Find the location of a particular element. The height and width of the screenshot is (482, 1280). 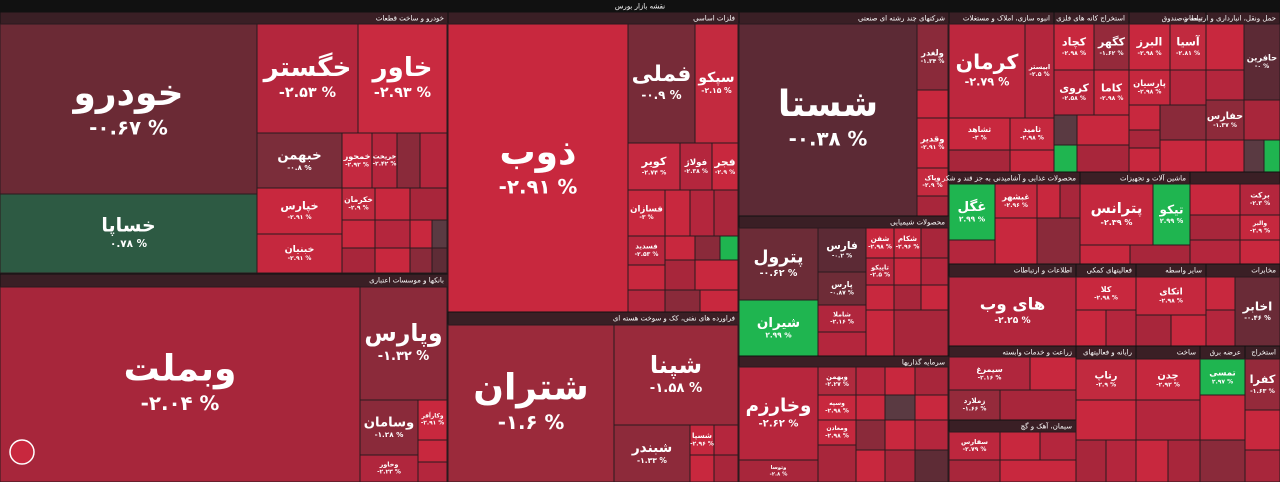

tile-change: -۱.۶۳ % is located at coordinates (1263, 391).